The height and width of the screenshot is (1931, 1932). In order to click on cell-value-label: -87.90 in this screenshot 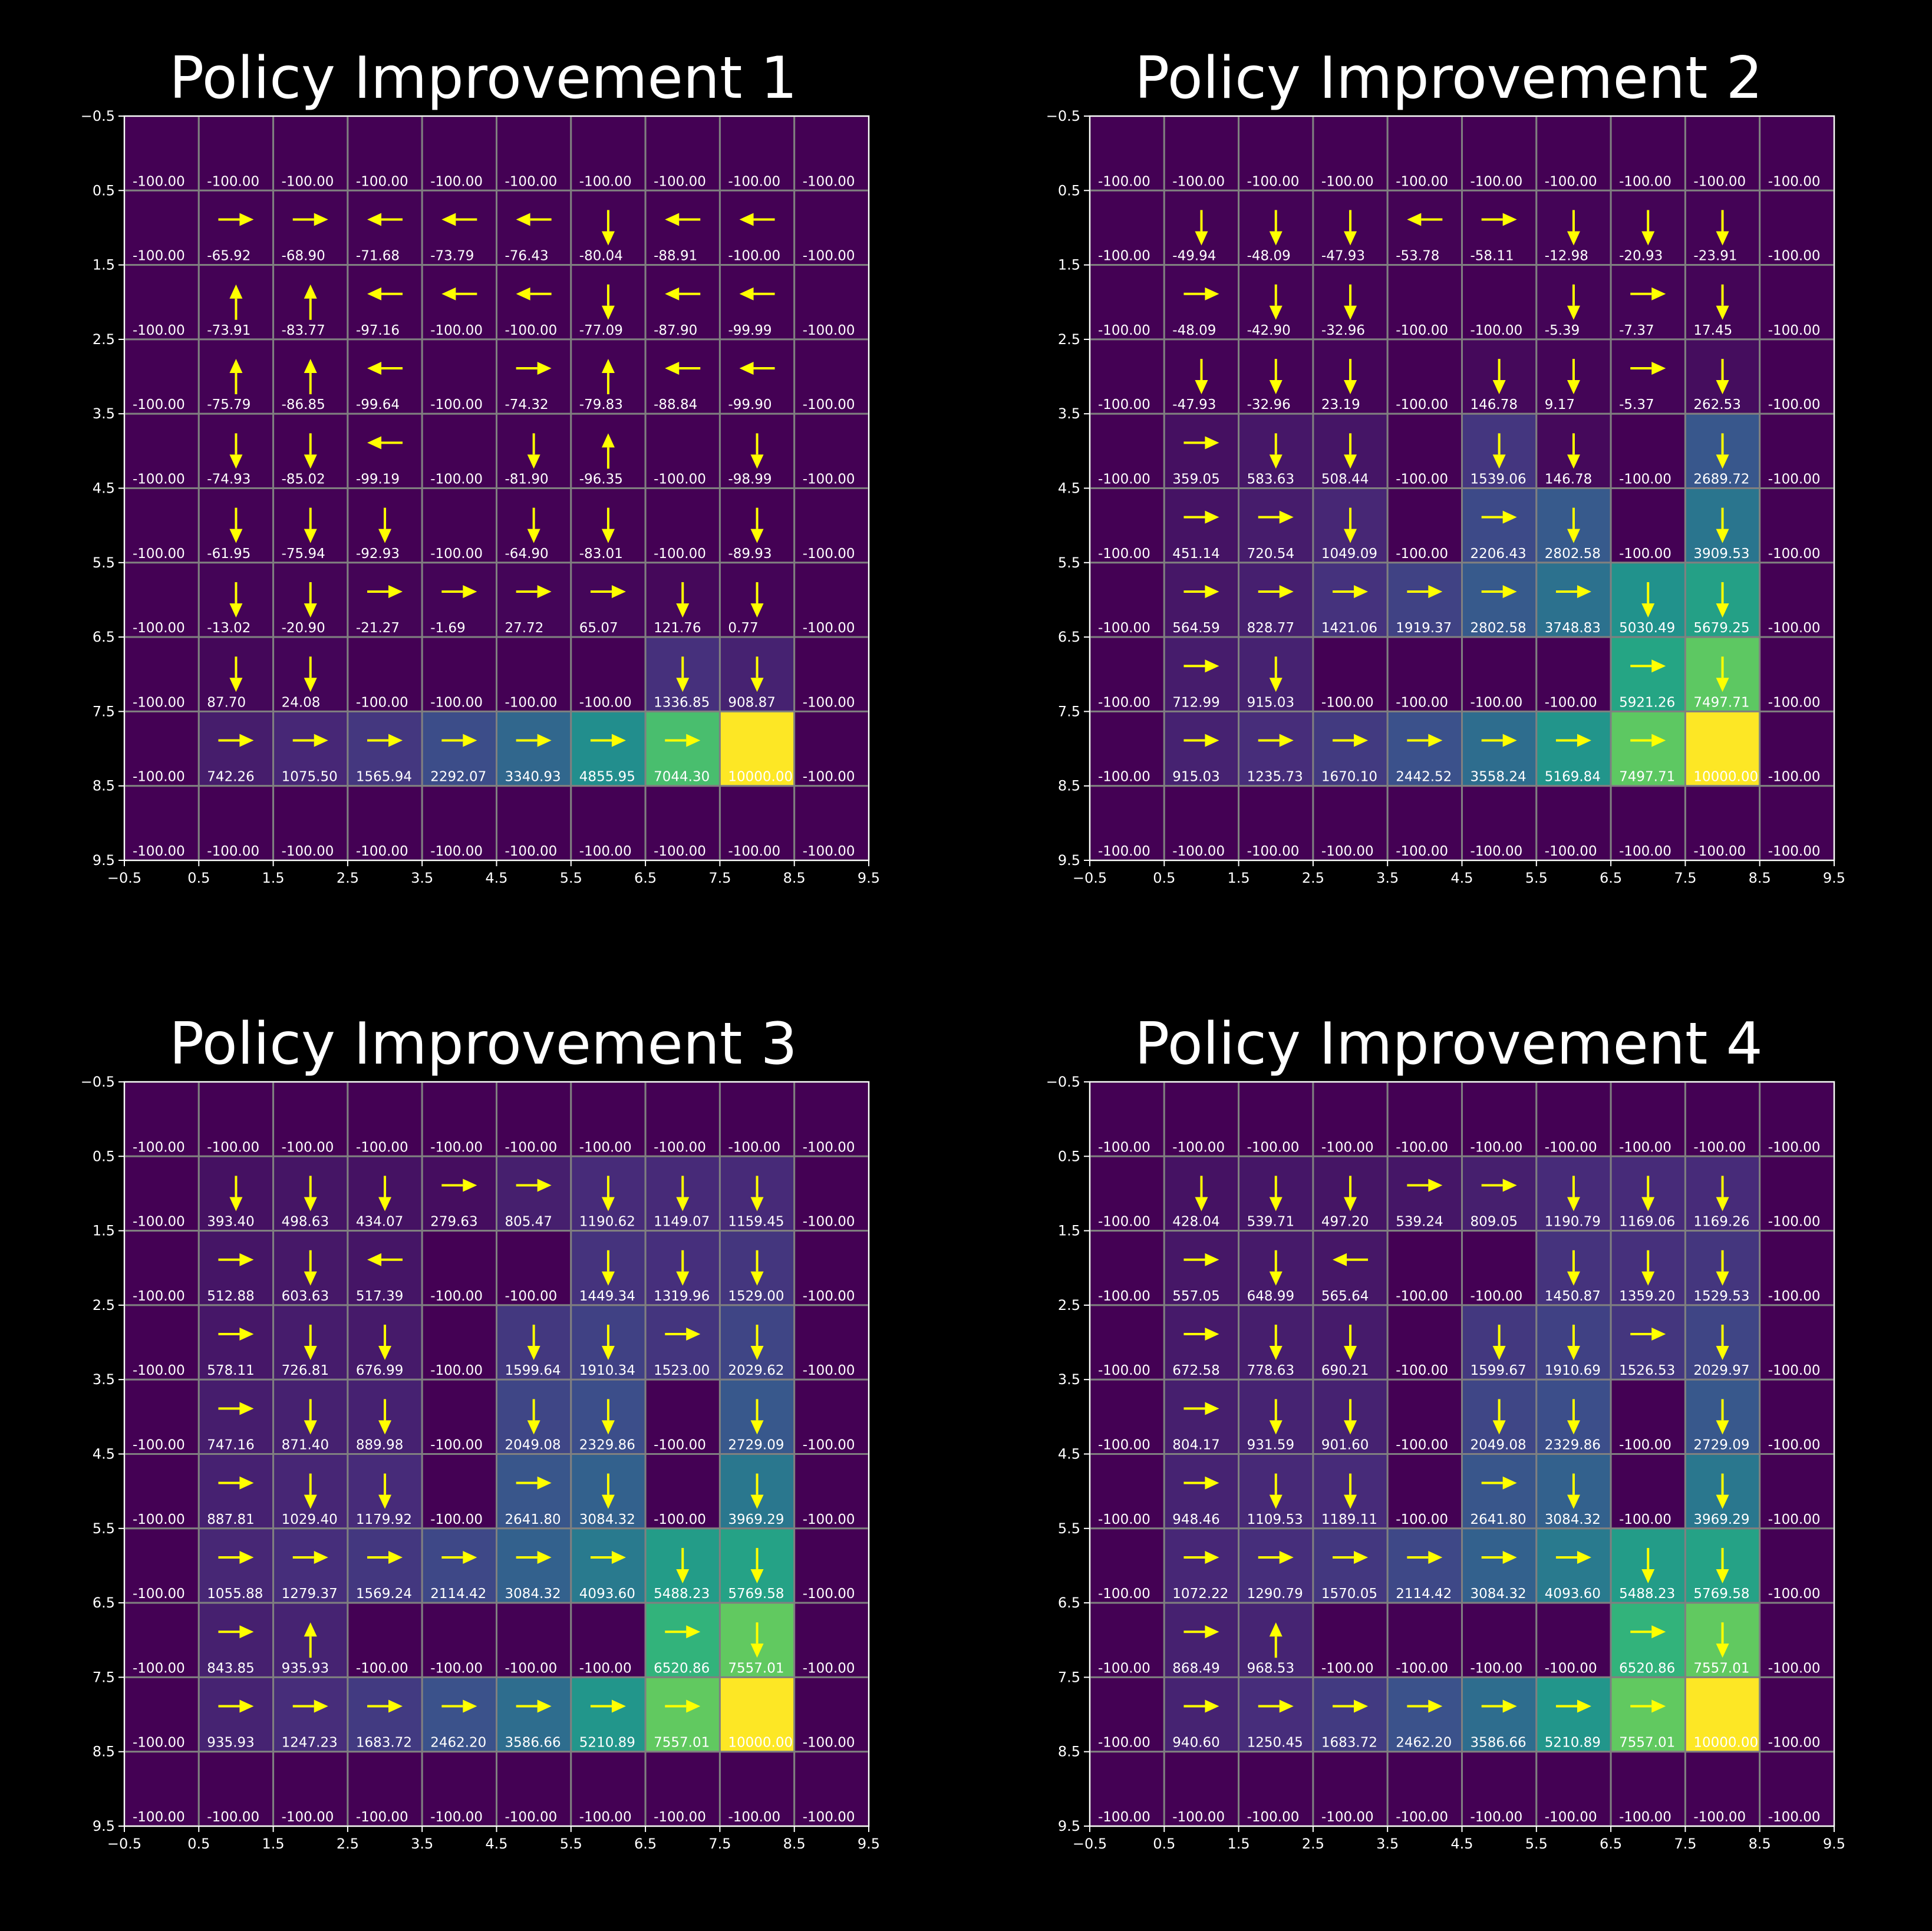, I will do `click(675, 330)`.